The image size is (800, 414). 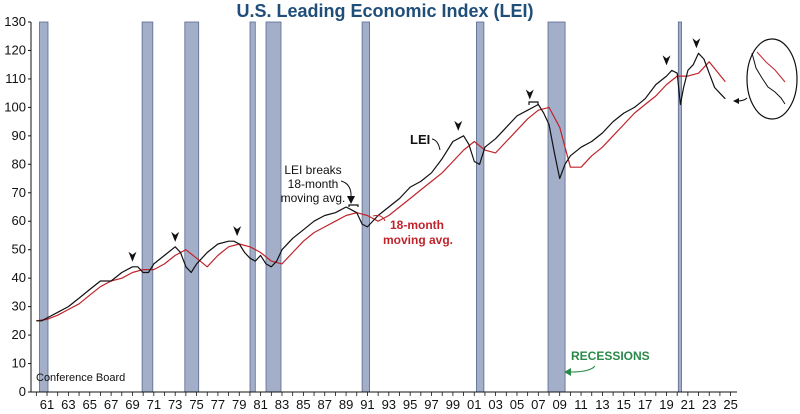 What do you see at coordinates (474, 404) in the screenshot?
I see `x-tick-label: 01` at bounding box center [474, 404].